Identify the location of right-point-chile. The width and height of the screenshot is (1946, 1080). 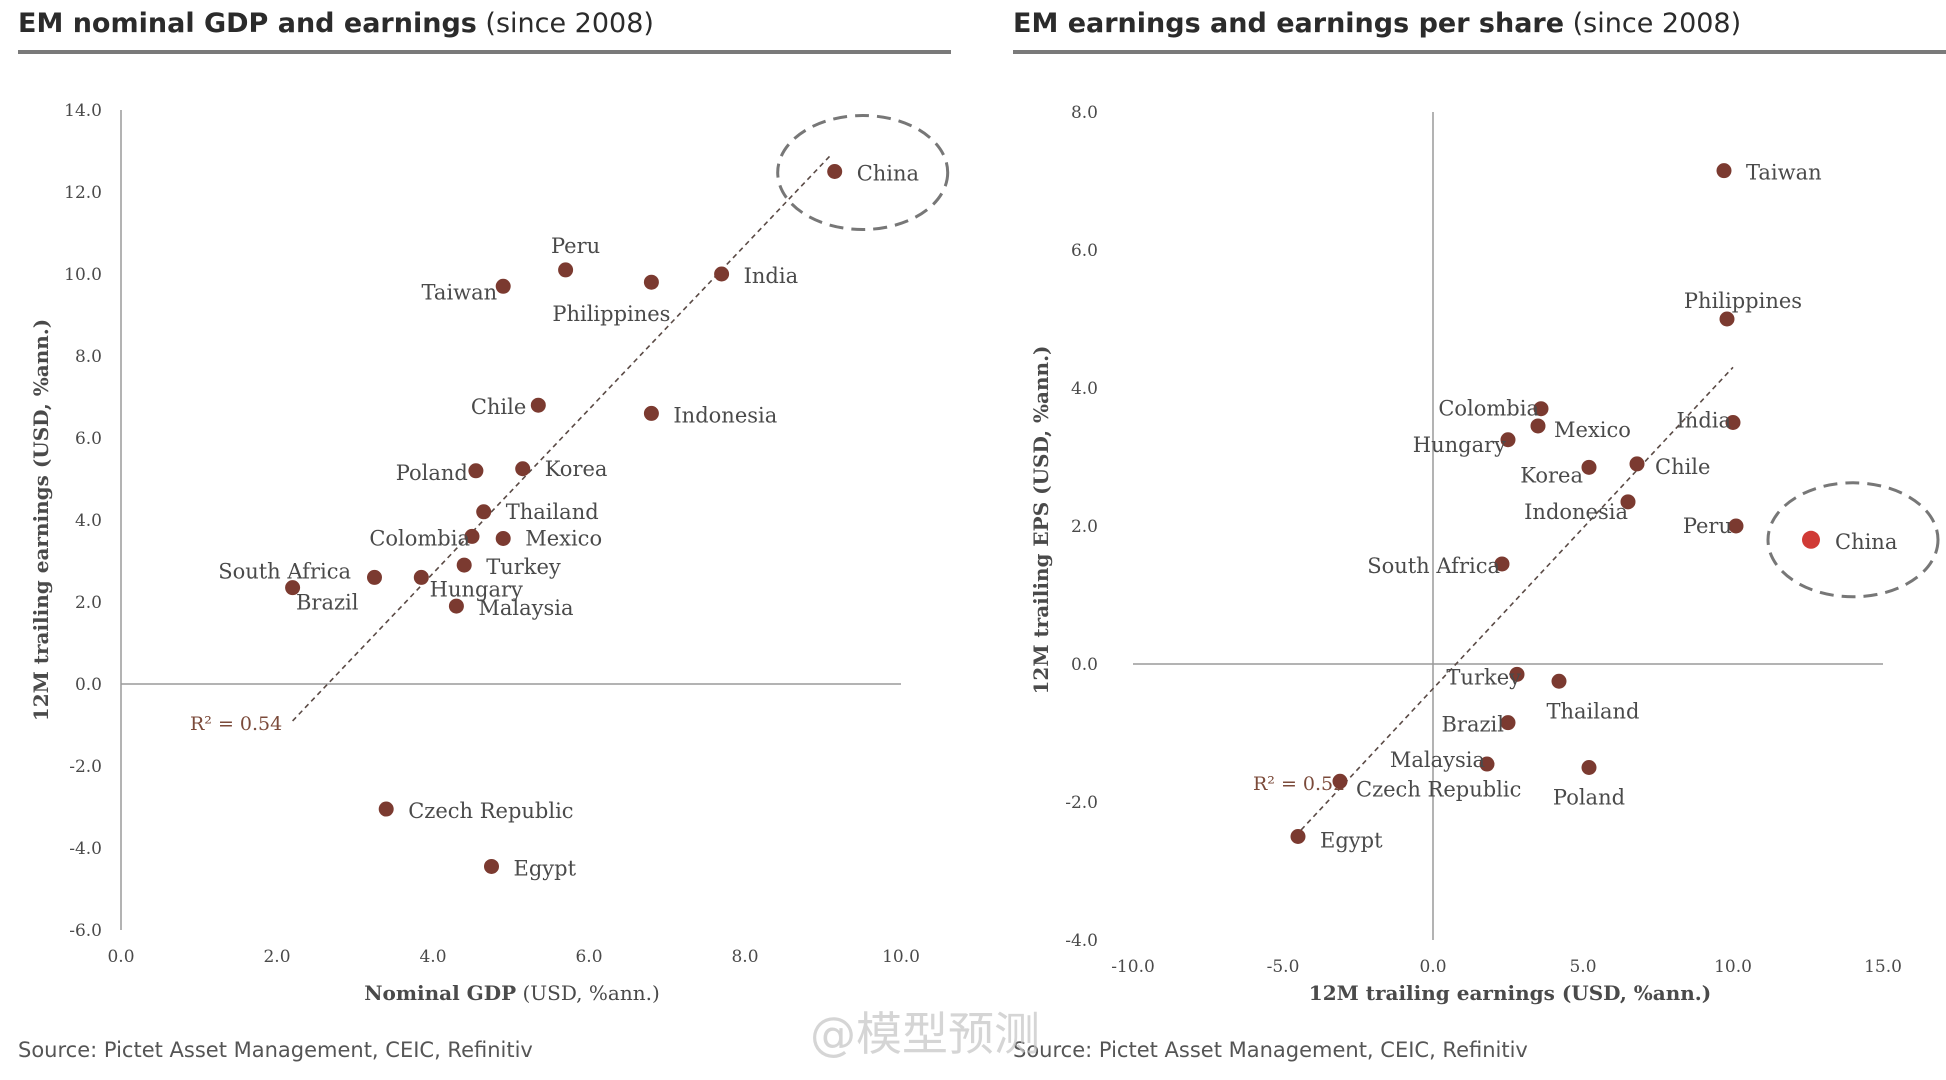
(1637, 464).